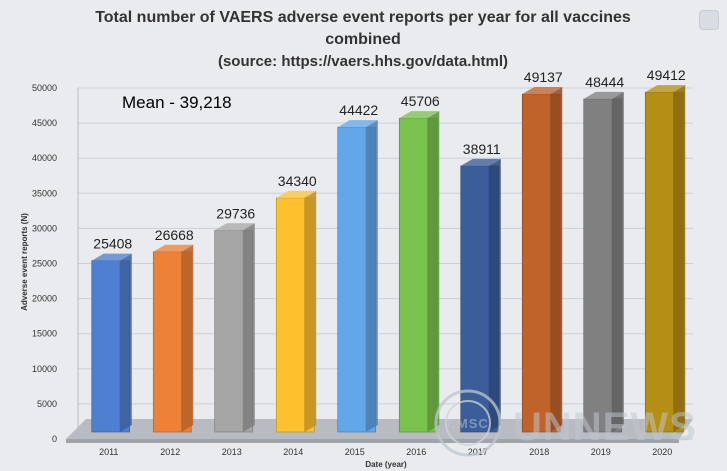 This screenshot has height=471, width=727. Describe the element at coordinates (482, 149) in the screenshot. I see `data-label: 38911` at that location.